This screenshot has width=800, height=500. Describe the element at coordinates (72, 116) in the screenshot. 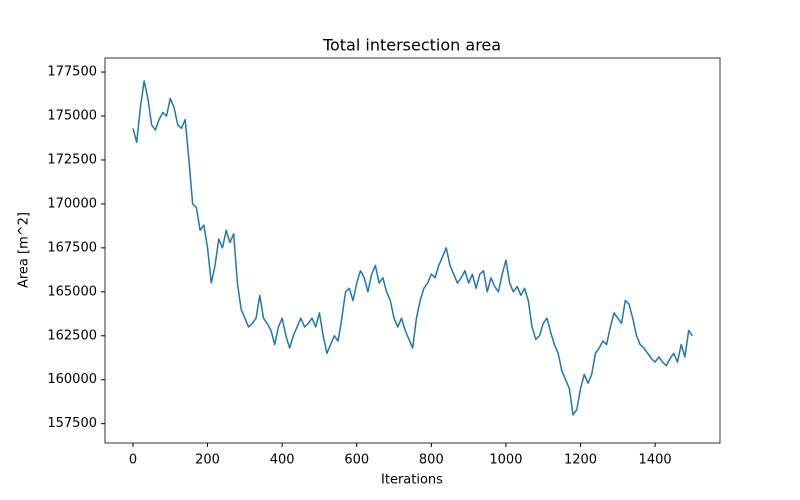

I see `y-tick-label: 175000` at that location.